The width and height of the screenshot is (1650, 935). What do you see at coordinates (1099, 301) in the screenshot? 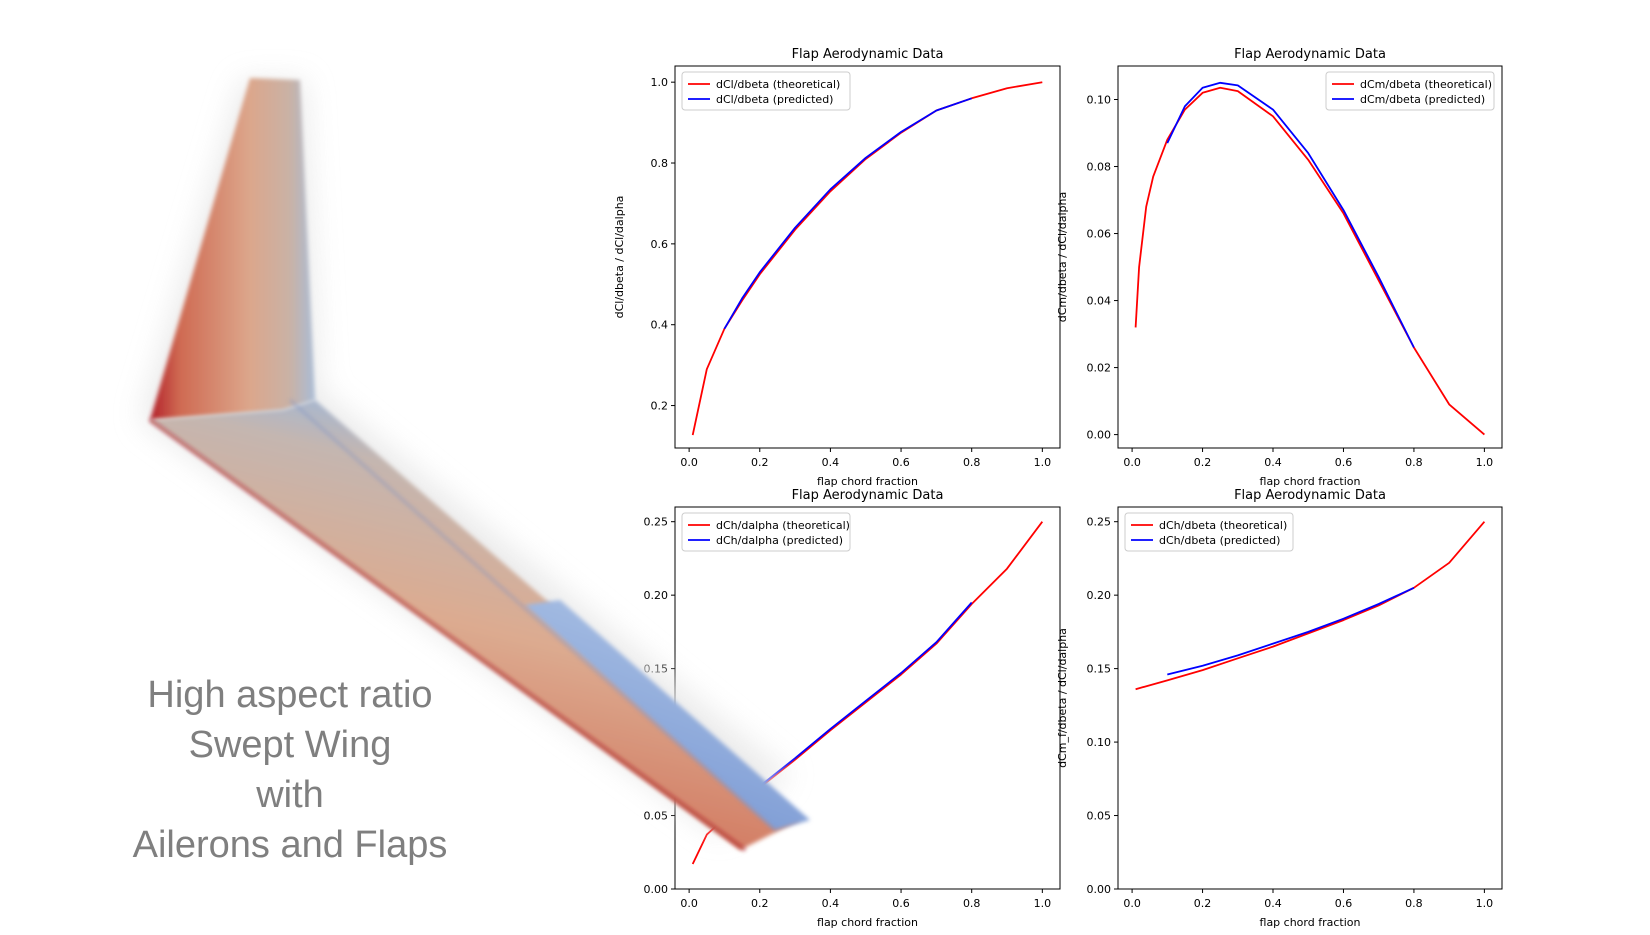
I see `y-tick-label: 0.04` at bounding box center [1099, 301].